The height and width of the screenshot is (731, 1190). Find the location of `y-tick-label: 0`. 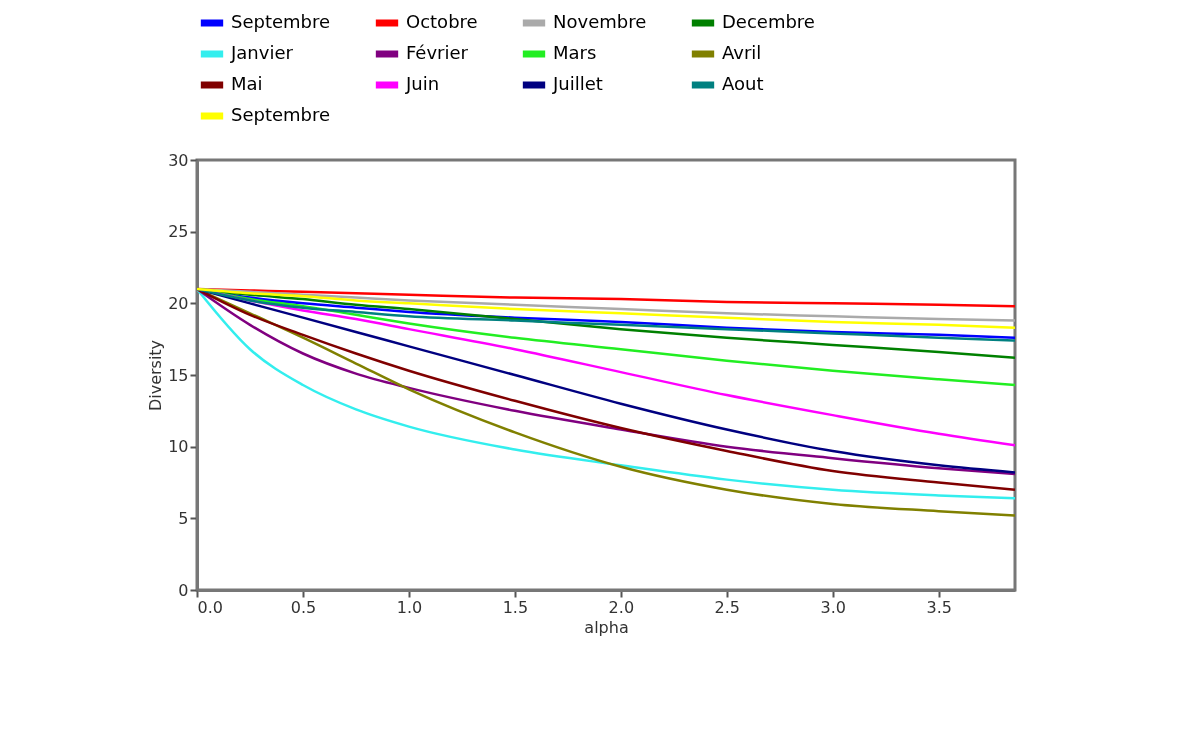

y-tick-label: 0 is located at coordinates (183, 590).